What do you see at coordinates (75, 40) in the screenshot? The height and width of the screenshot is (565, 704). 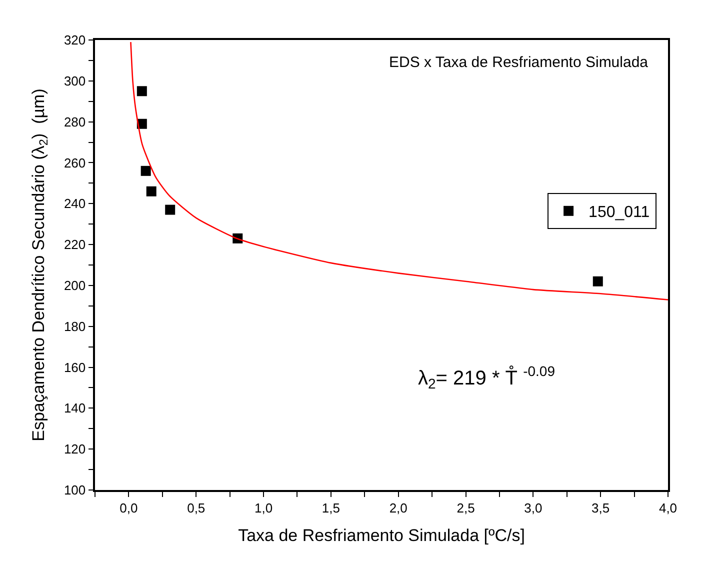 I see `y-tick-label: 320` at bounding box center [75, 40].